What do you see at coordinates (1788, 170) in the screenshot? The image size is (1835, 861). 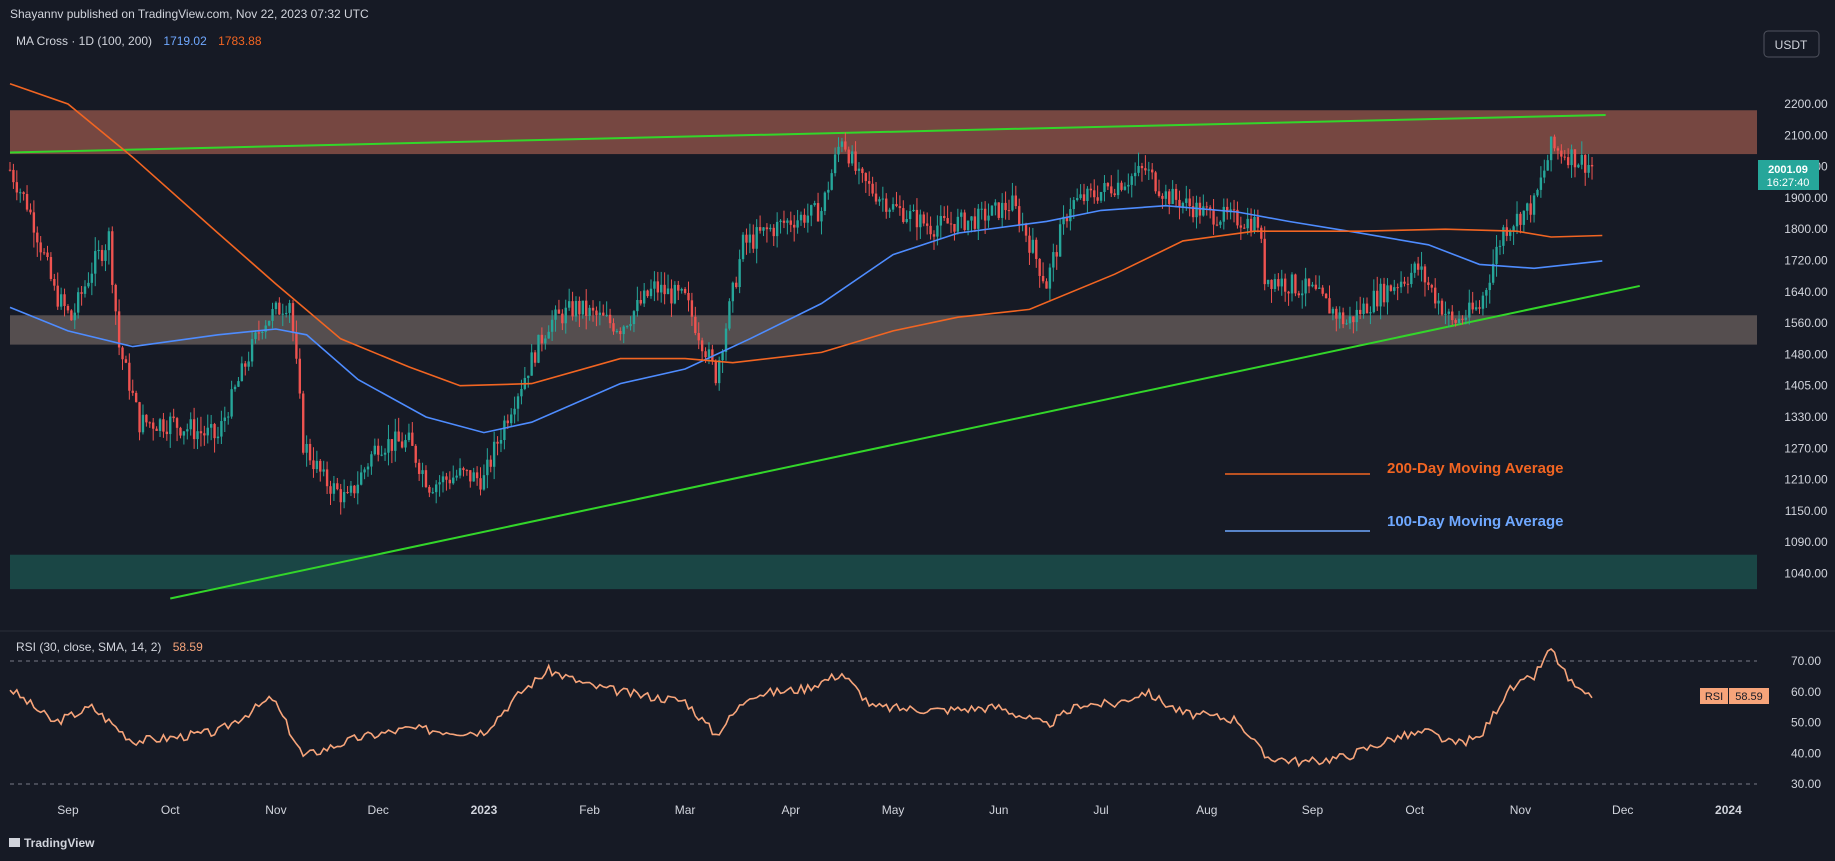 I see `last-price: 2001.09` at bounding box center [1788, 170].